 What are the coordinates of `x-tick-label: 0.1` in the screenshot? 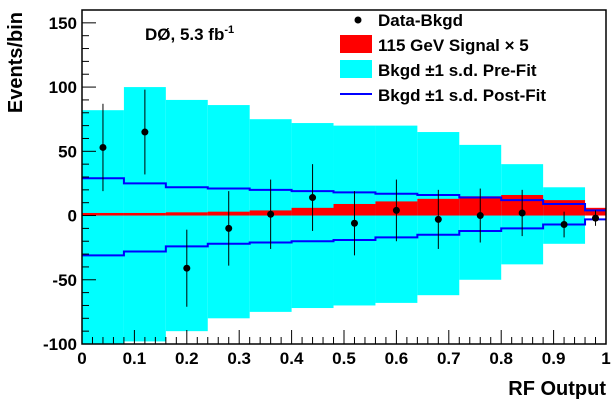 It's located at (135, 358).